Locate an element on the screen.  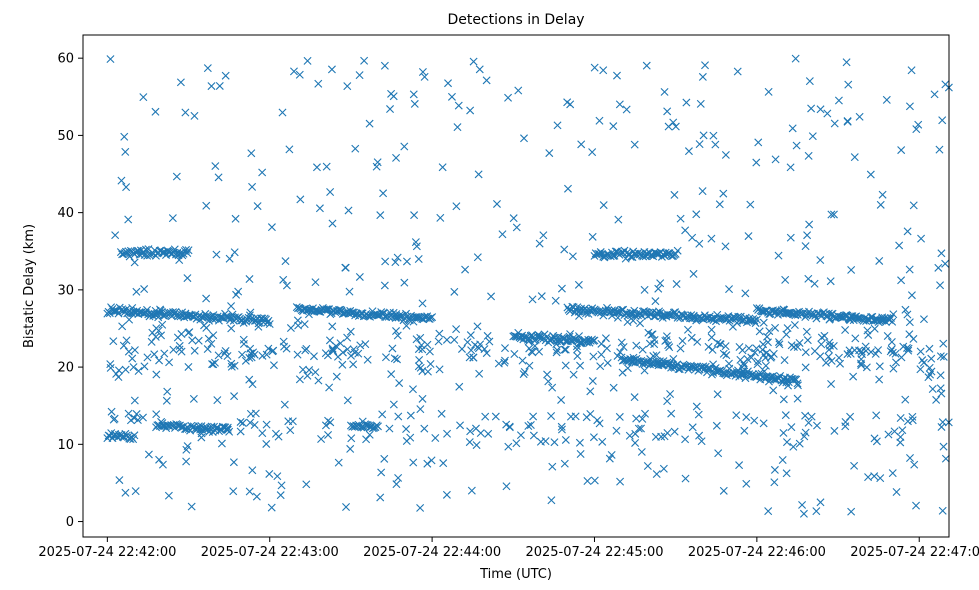
x-tick-label: 2025-07-24 22:43:00 is located at coordinates (270, 552).